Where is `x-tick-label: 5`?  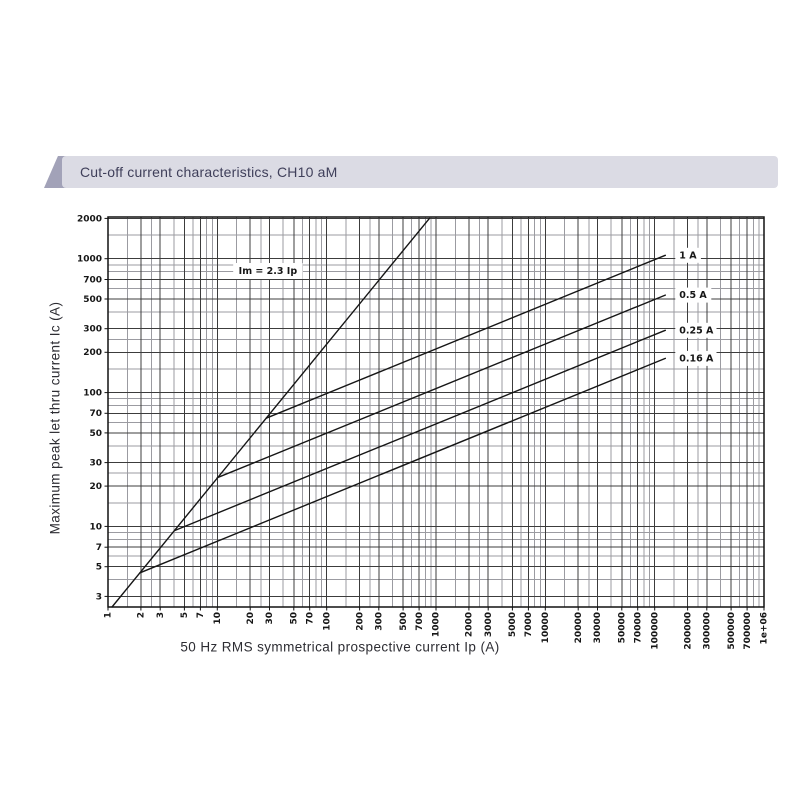 x-tick-label: 5 is located at coordinates (185, 615).